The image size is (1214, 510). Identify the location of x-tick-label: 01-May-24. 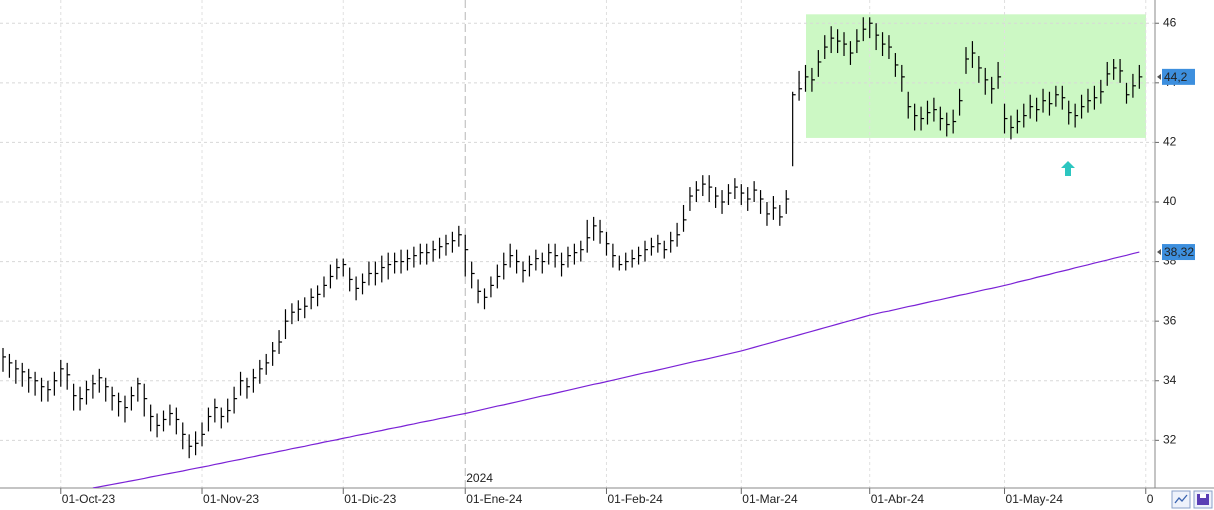
(1035, 499).